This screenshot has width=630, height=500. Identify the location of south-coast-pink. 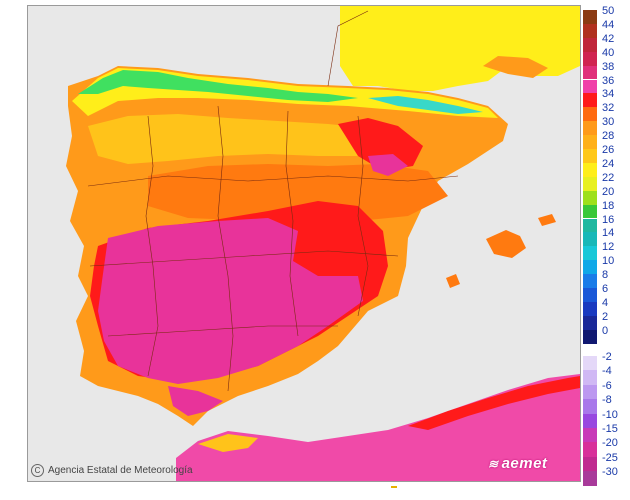
(195, 401).